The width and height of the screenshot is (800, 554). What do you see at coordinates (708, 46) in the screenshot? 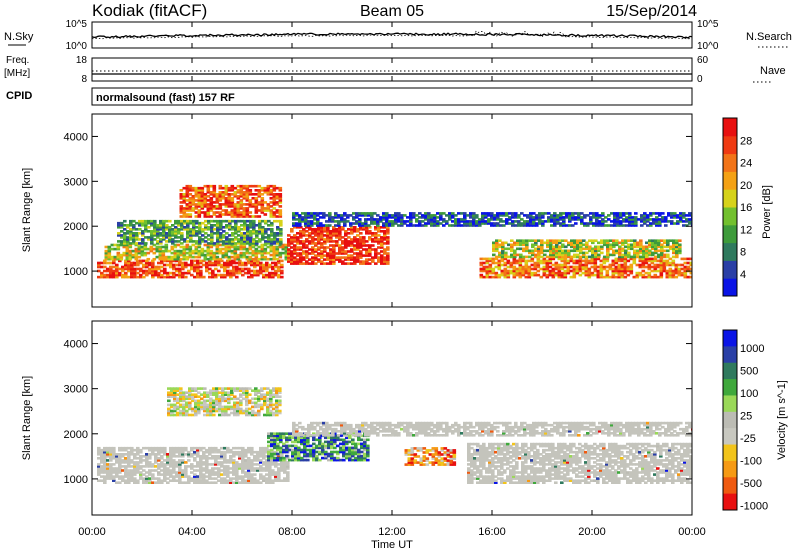
I see `nsearch-tick-bottom: 10^0` at bounding box center [708, 46].